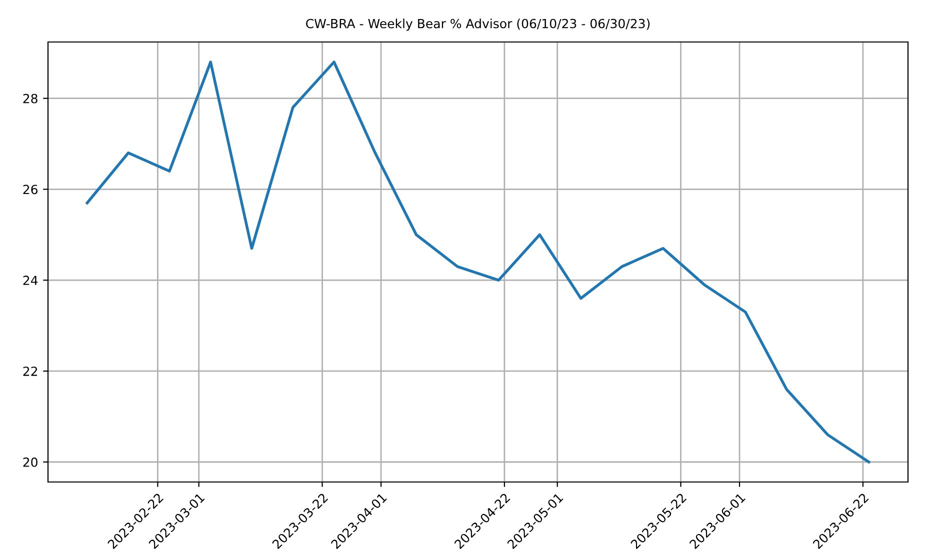  What do you see at coordinates (30, 371) in the screenshot?
I see `y-tick-label: 22` at bounding box center [30, 371].